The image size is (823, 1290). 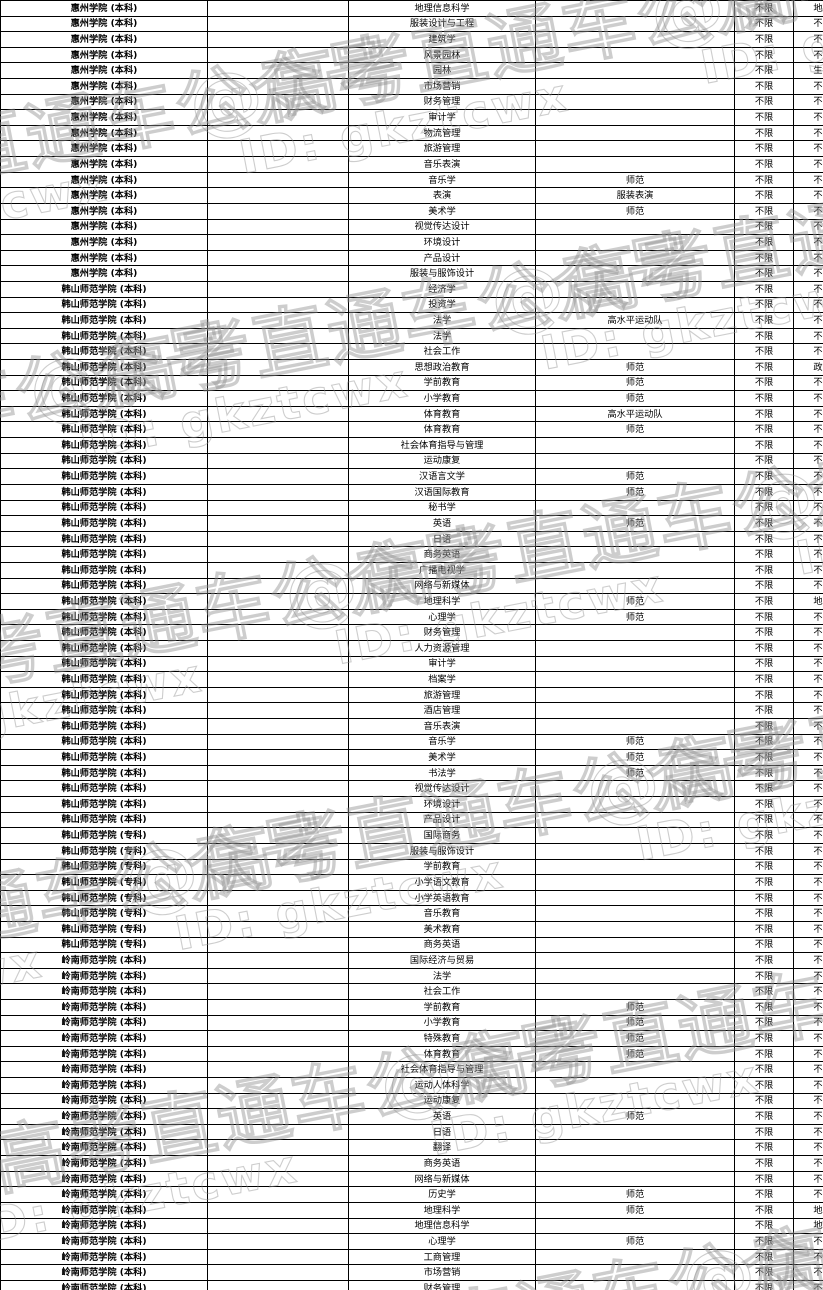 I want to click on cell-major: 国际商务, so click(x=442, y=835).